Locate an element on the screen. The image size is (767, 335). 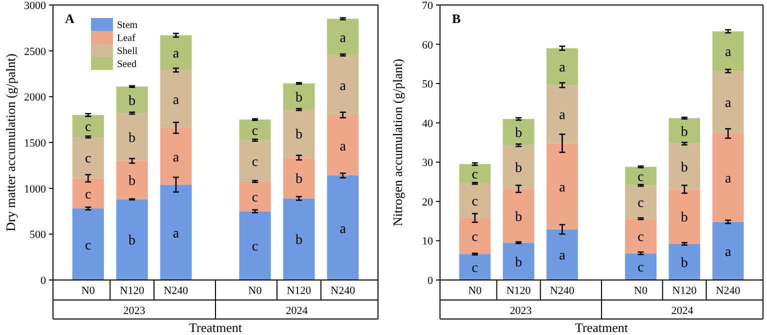
text: B is located at coordinates (456, 18).